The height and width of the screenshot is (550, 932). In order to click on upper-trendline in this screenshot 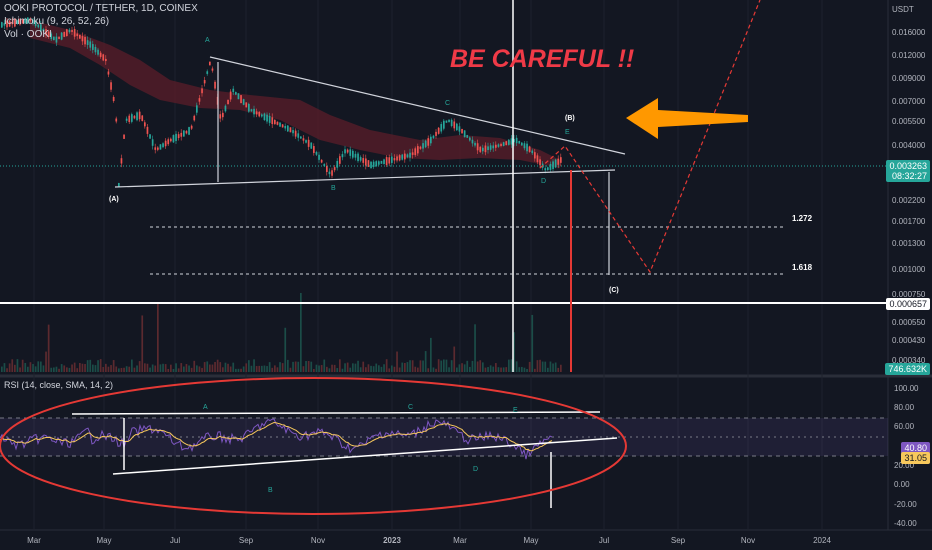, I will do `click(417, 105)`.